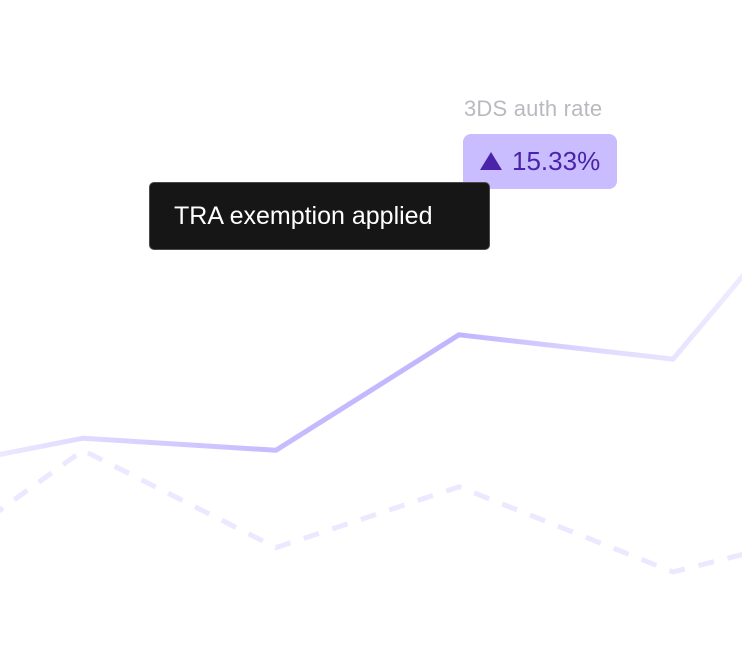 The width and height of the screenshot is (742, 654). What do you see at coordinates (556, 161) in the screenshot?
I see `change-value: 15.33%` at bounding box center [556, 161].